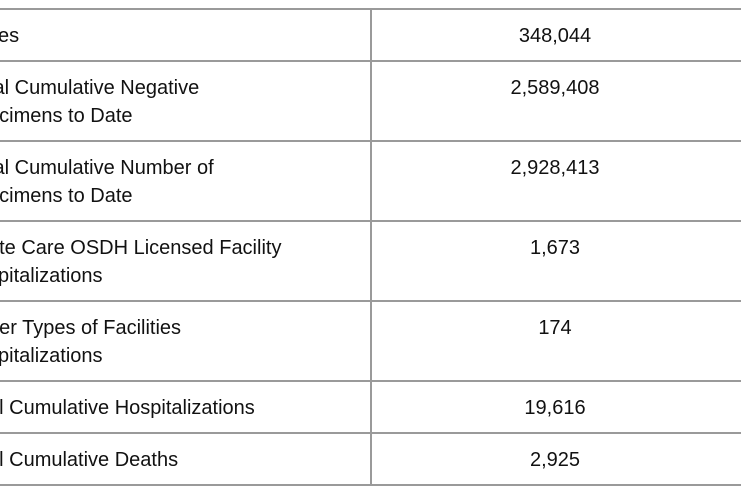 The width and height of the screenshot is (741, 486). I want to click on row-label: al Cumulative Hospitalizations, so click(186, 407).